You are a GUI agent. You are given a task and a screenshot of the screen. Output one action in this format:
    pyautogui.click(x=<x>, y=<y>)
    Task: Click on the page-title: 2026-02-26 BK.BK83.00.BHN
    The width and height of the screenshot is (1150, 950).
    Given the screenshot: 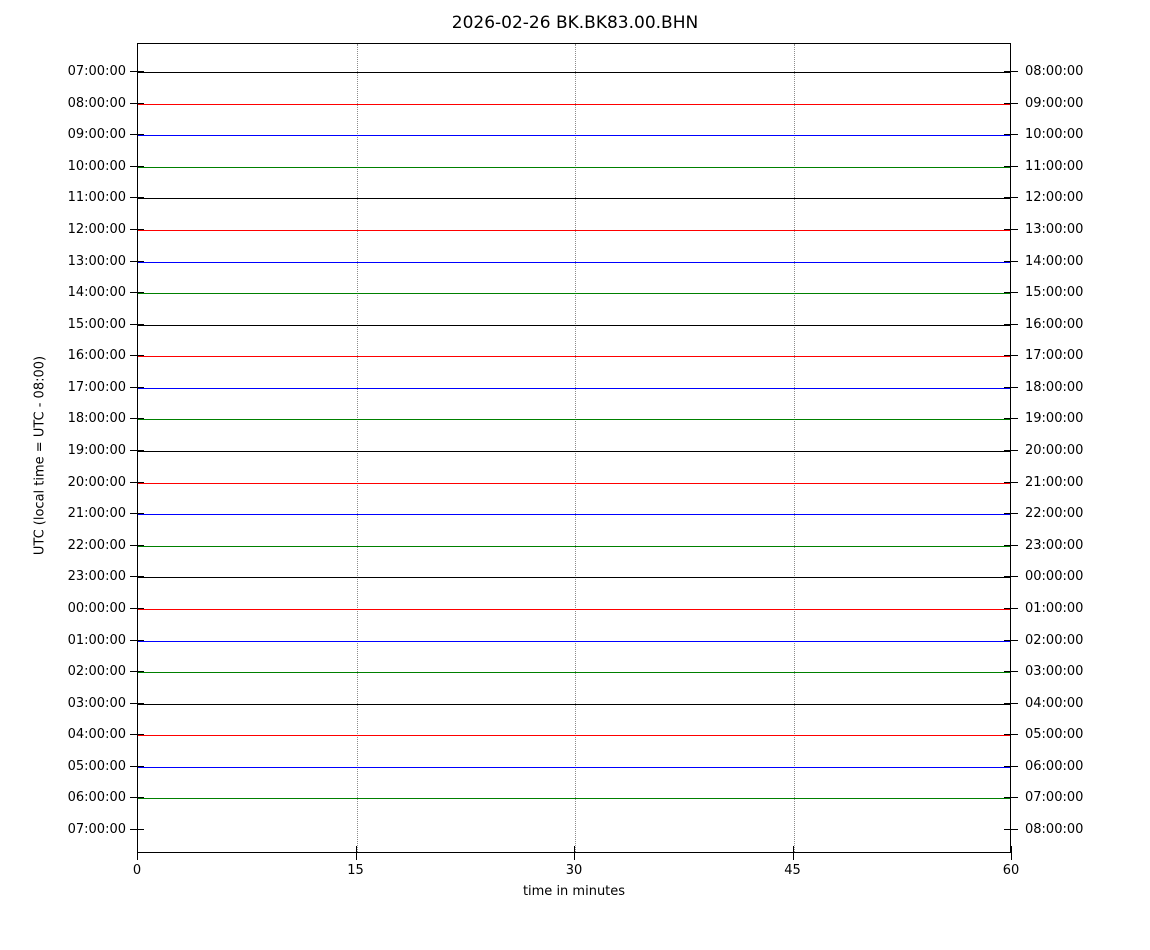 What is the action you would take?
    pyautogui.click(x=575, y=23)
    